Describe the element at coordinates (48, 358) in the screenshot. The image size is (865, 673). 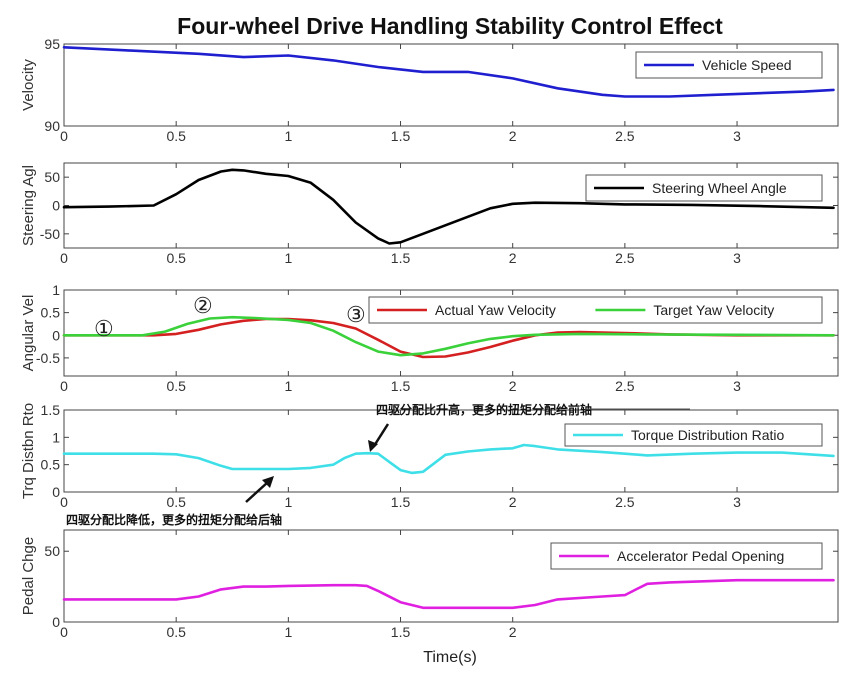
I see `y-tick-label: -0.5` at that location.